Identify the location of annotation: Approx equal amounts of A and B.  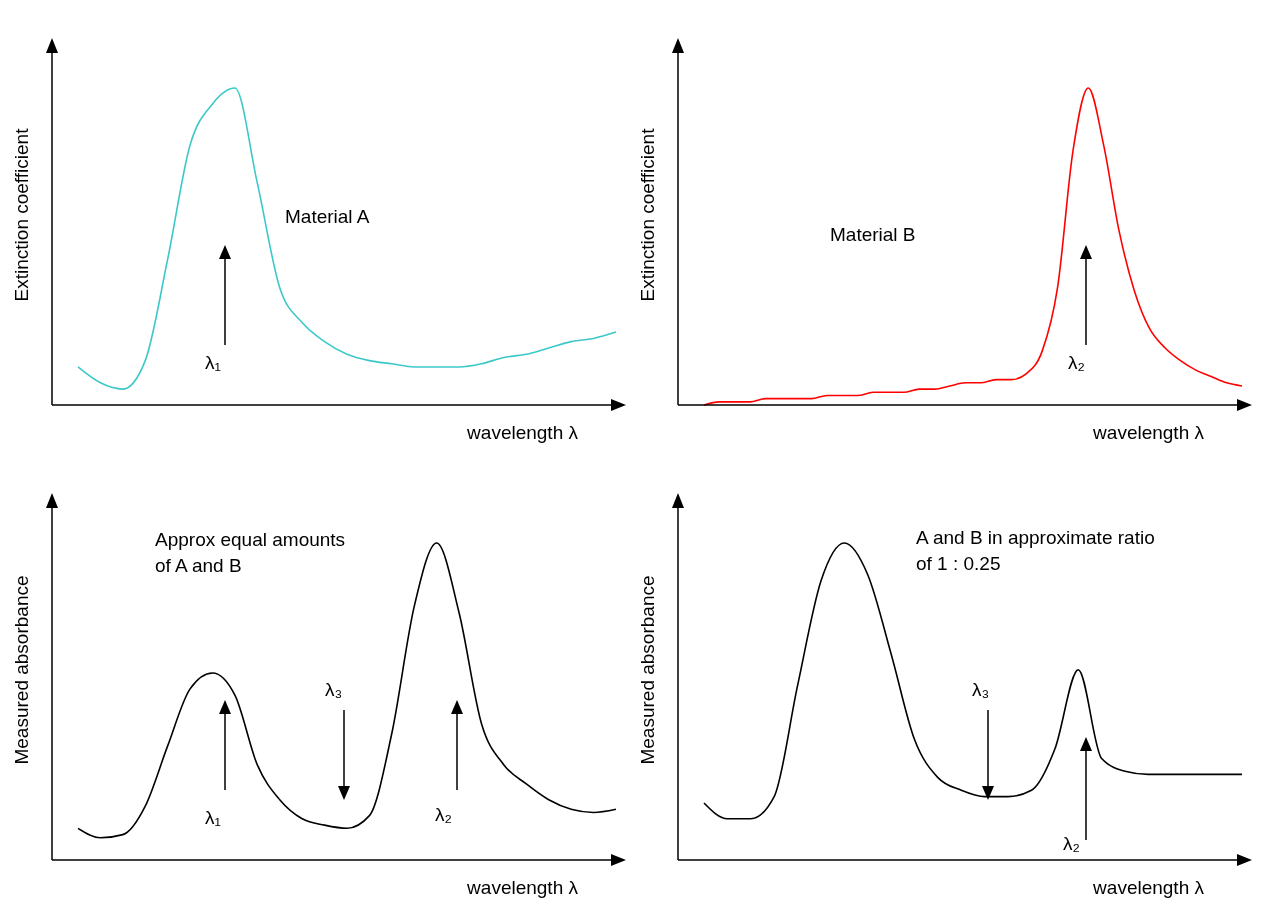
(251, 553).